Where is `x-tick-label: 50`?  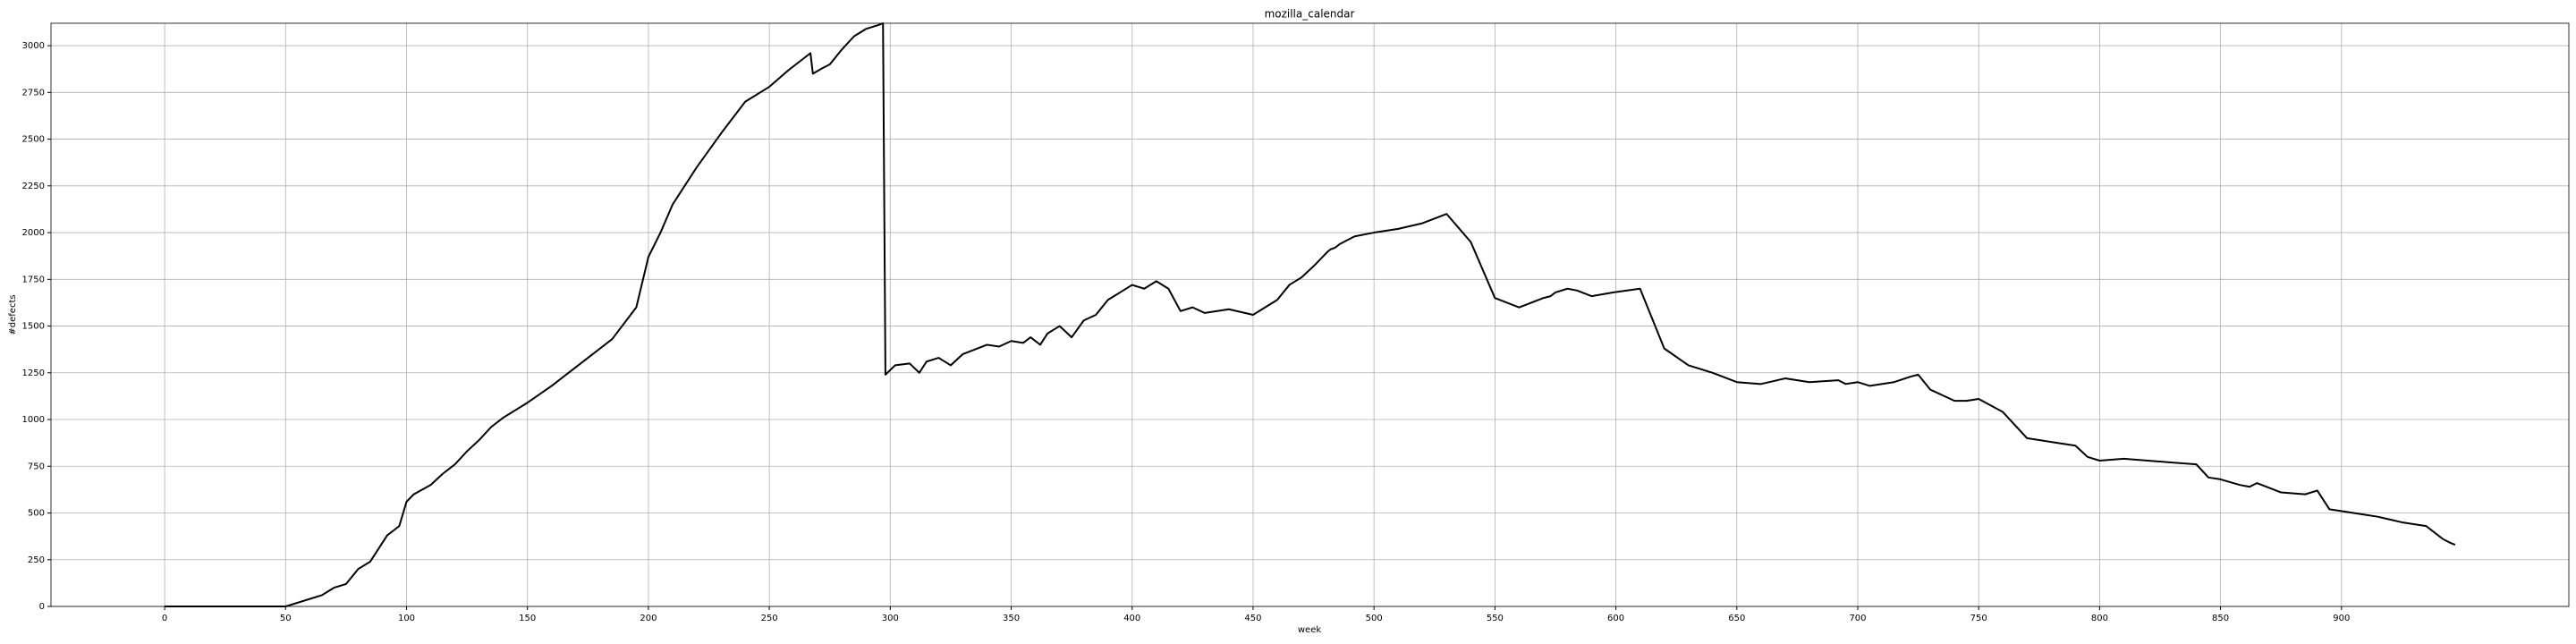 x-tick-label: 50 is located at coordinates (286, 618).